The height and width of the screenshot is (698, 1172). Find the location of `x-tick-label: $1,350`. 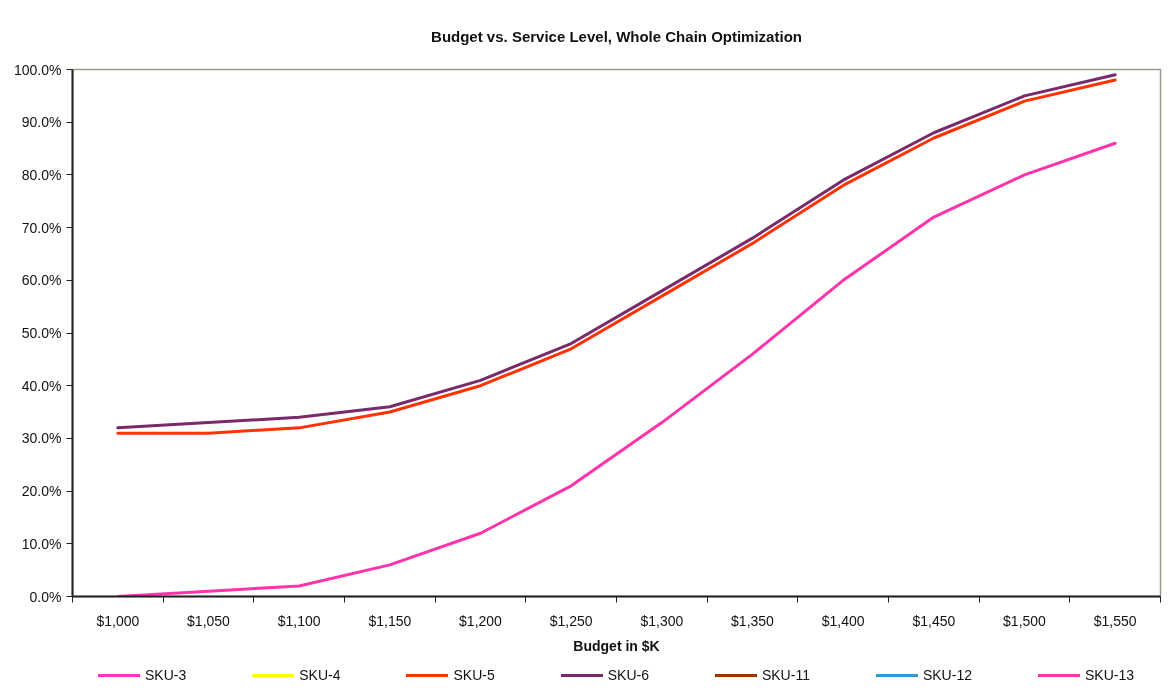

x-tick-label: $1,350 is located at coordinates (753, 620).